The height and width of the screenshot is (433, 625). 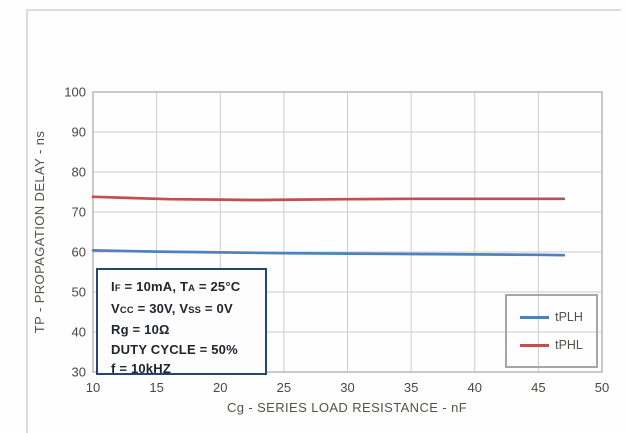 What do you see at coordinates (126, 309) in the screenshot?
I see `annotation-subscript: CC` at bounding box center [126, 309].